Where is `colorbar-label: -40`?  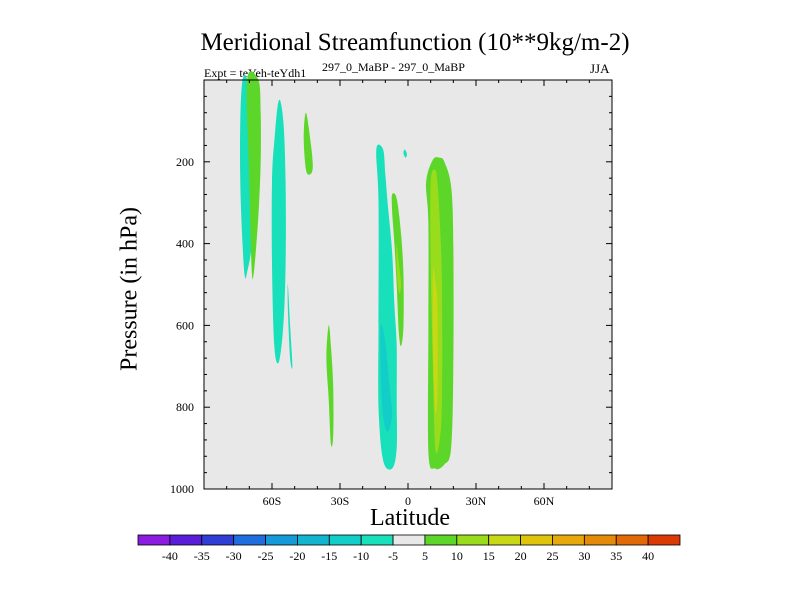 colorbar-label: -40 is located at coordinates (170, 556).